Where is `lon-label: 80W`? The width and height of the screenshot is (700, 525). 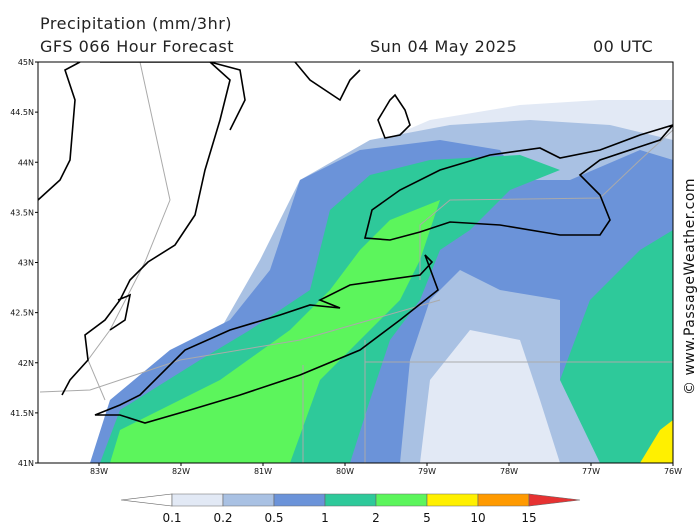 lon-label: 80W is located at coordinates (345, 471).